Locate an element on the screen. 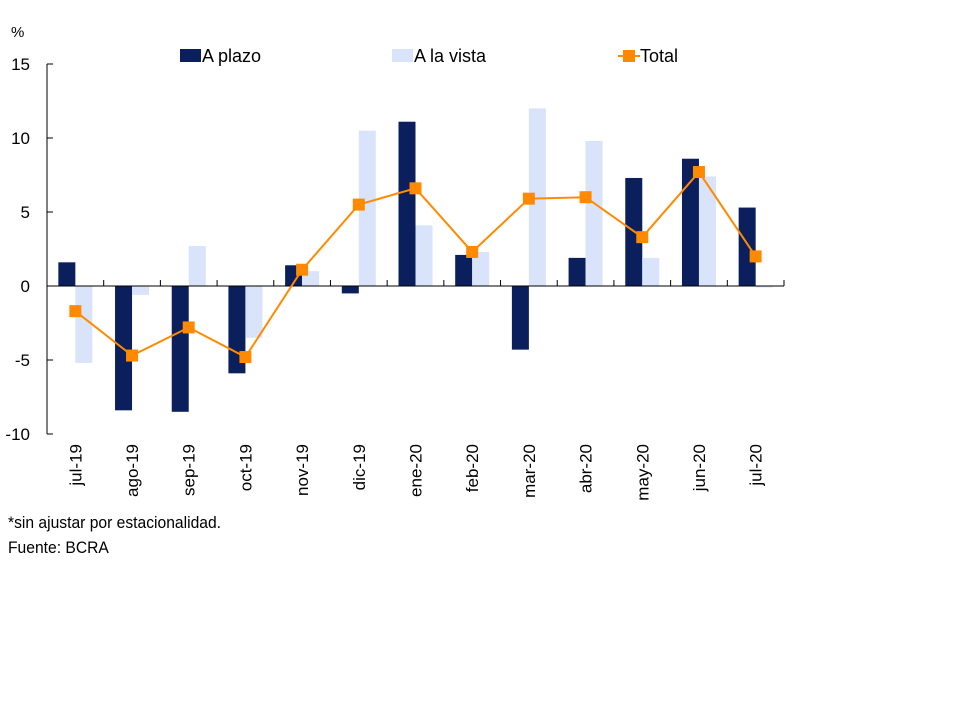 This screenshot has height=720, width=960. x-tick-label: jul-20 is located at coordinates (756, 465).